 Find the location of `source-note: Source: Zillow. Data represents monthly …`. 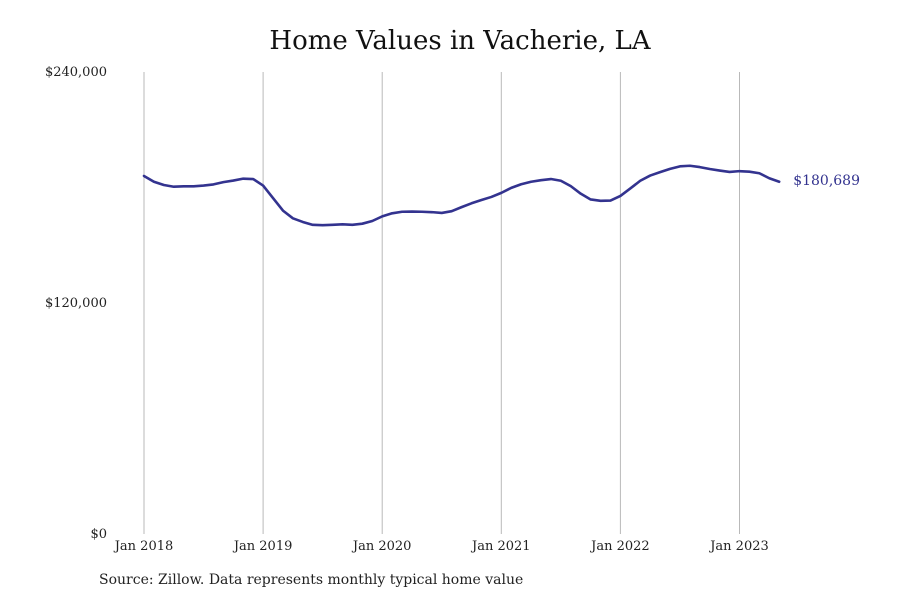

source-note: Source: Zillow. Data represents monthly … is located at coordinates (311, 580).